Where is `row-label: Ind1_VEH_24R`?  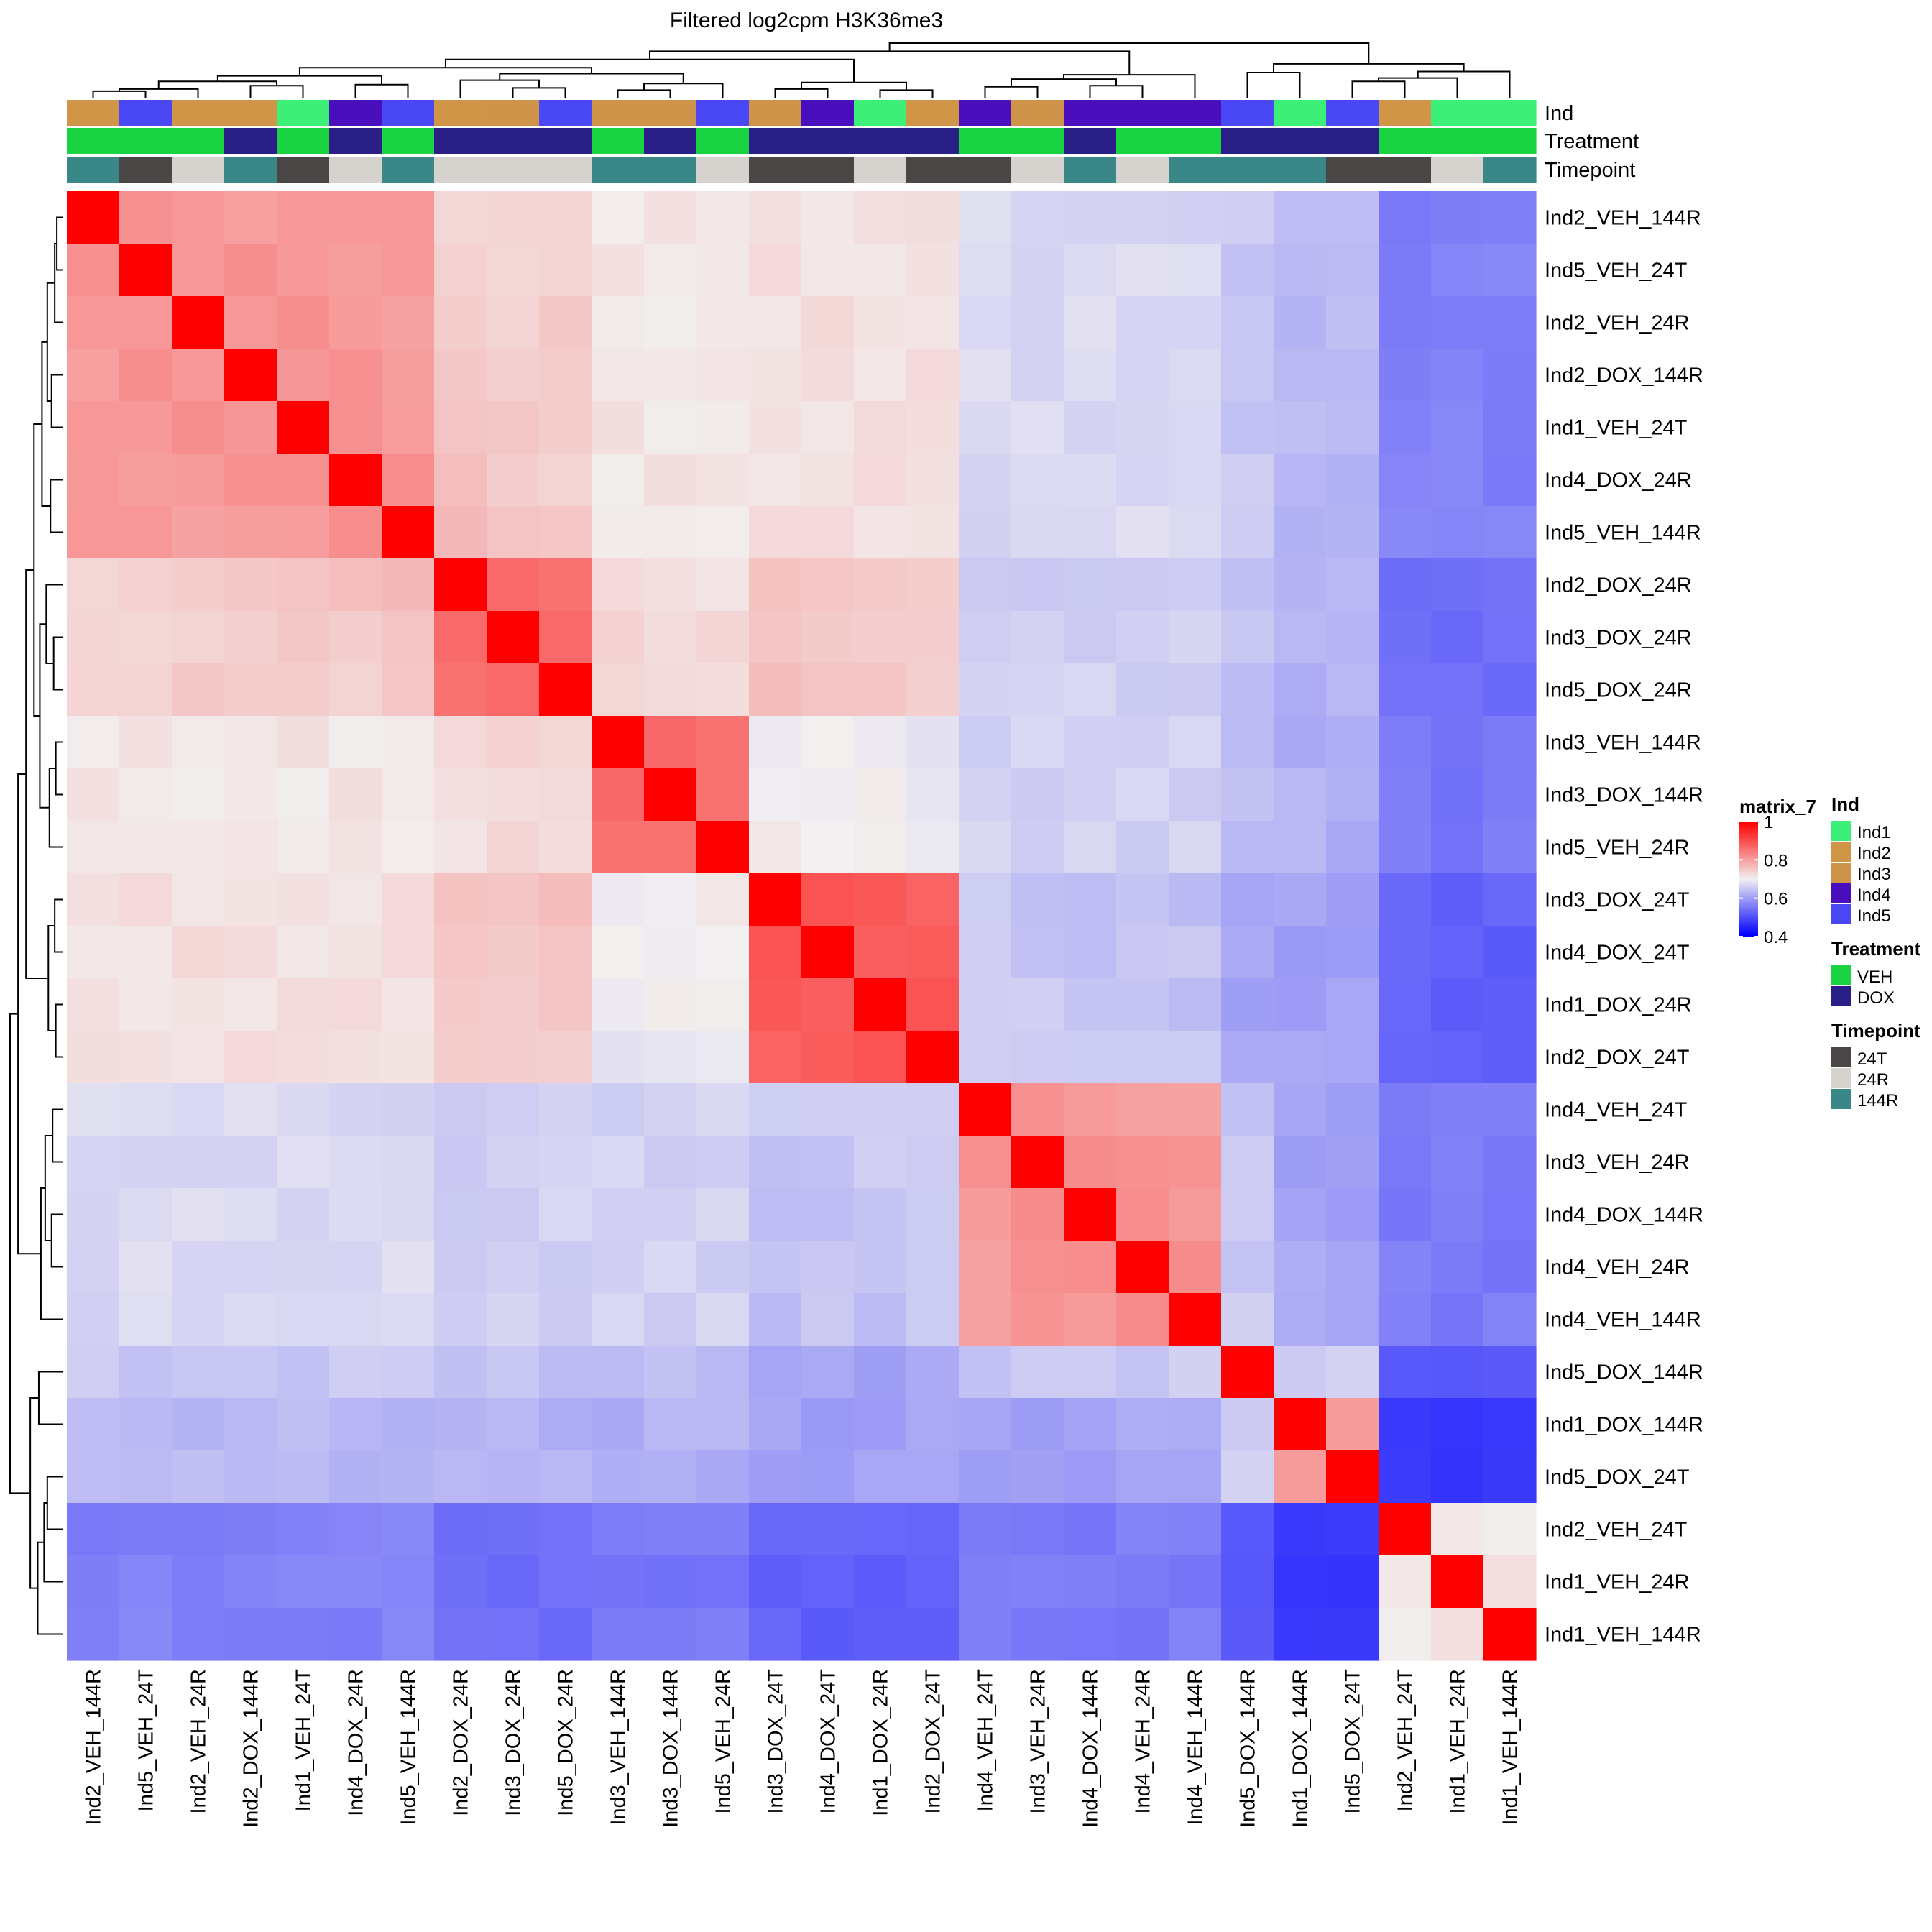 row-label: Ind1_VEH_24R is located at coordinates (1617, 1582).